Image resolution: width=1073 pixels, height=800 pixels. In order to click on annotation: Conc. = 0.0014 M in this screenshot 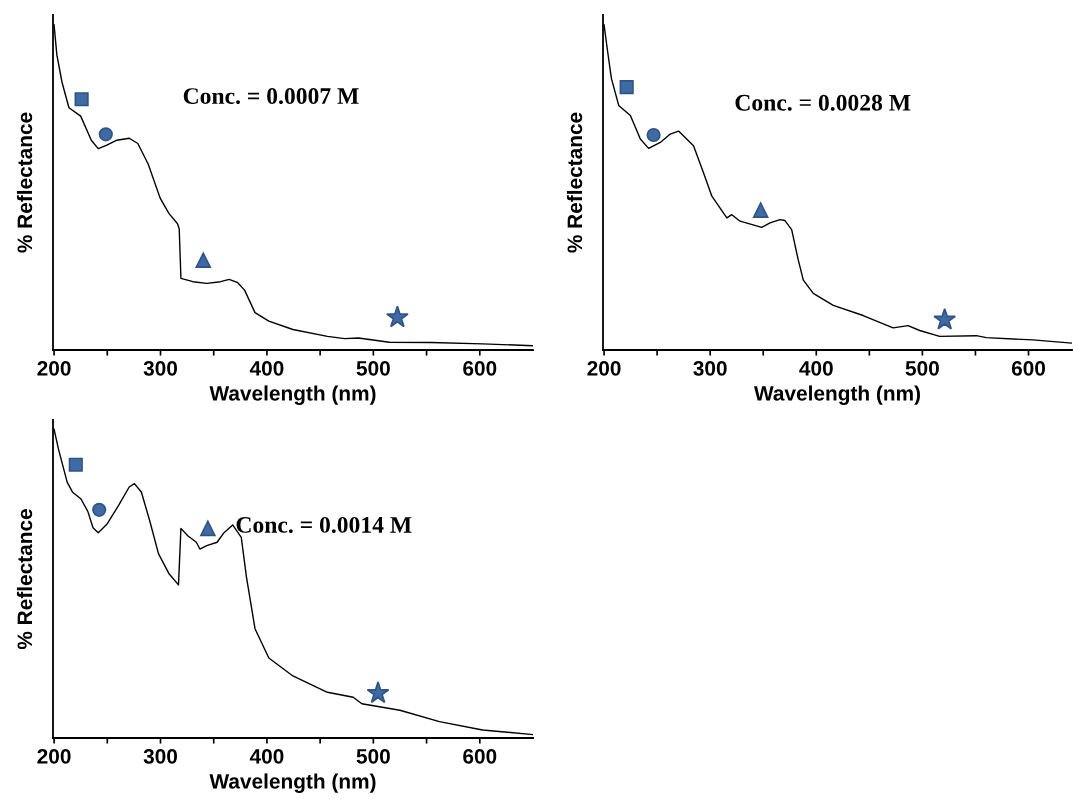, I will do `click(324, 524)`.